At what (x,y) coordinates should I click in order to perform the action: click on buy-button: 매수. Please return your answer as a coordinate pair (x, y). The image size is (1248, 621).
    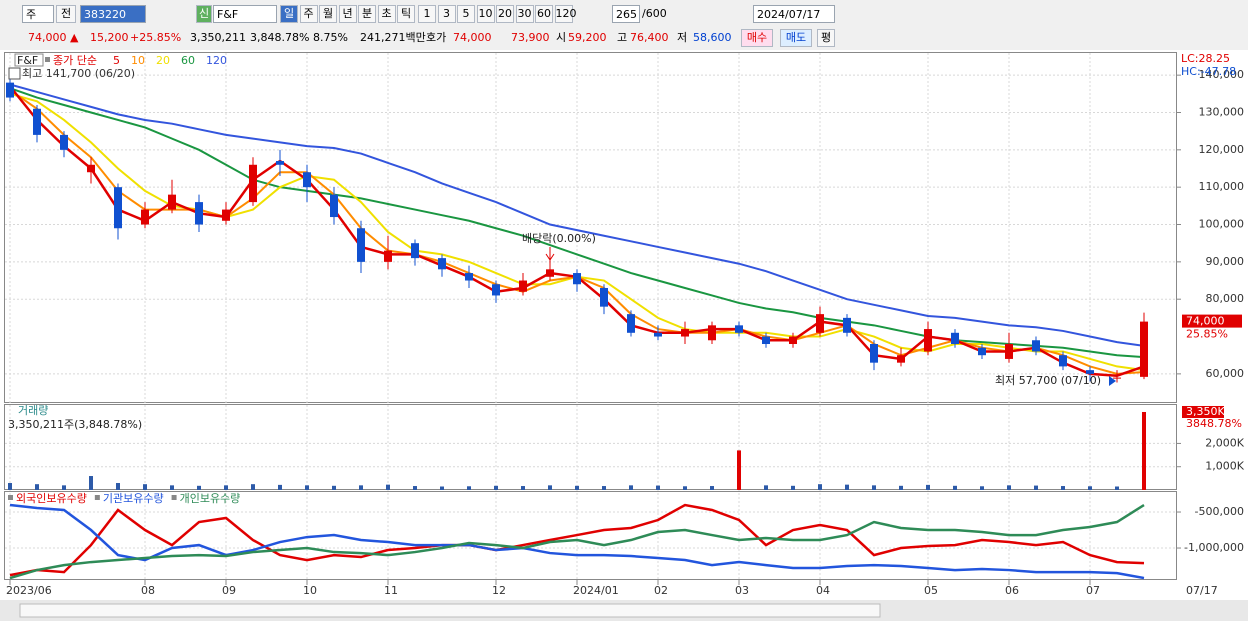
    Looking at the image, I should click on (757, 38).